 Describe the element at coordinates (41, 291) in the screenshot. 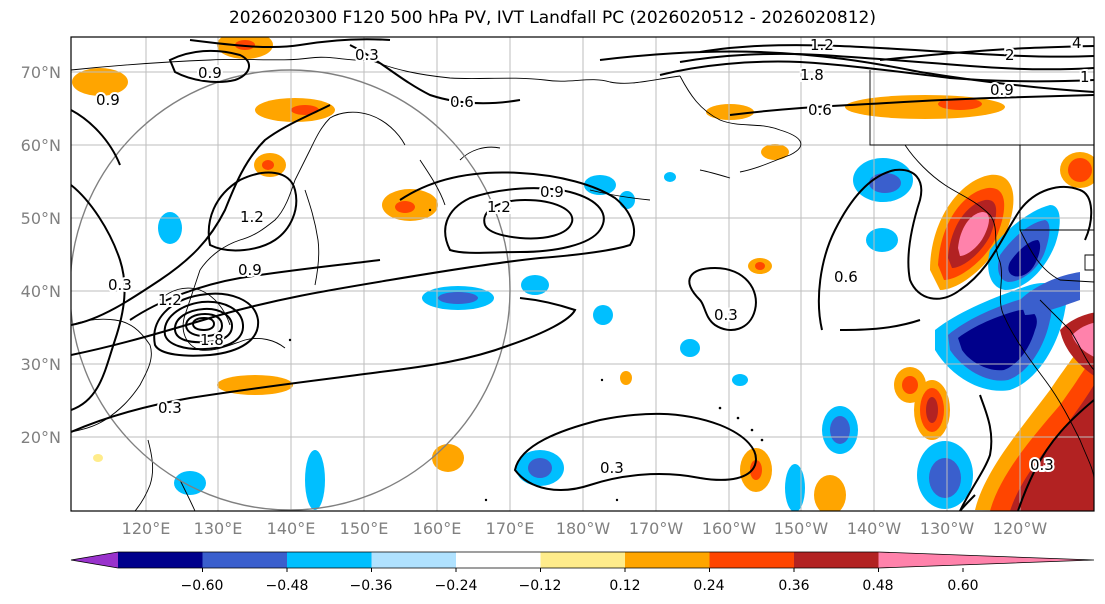

I see `lat-label: 40°N` at that location.